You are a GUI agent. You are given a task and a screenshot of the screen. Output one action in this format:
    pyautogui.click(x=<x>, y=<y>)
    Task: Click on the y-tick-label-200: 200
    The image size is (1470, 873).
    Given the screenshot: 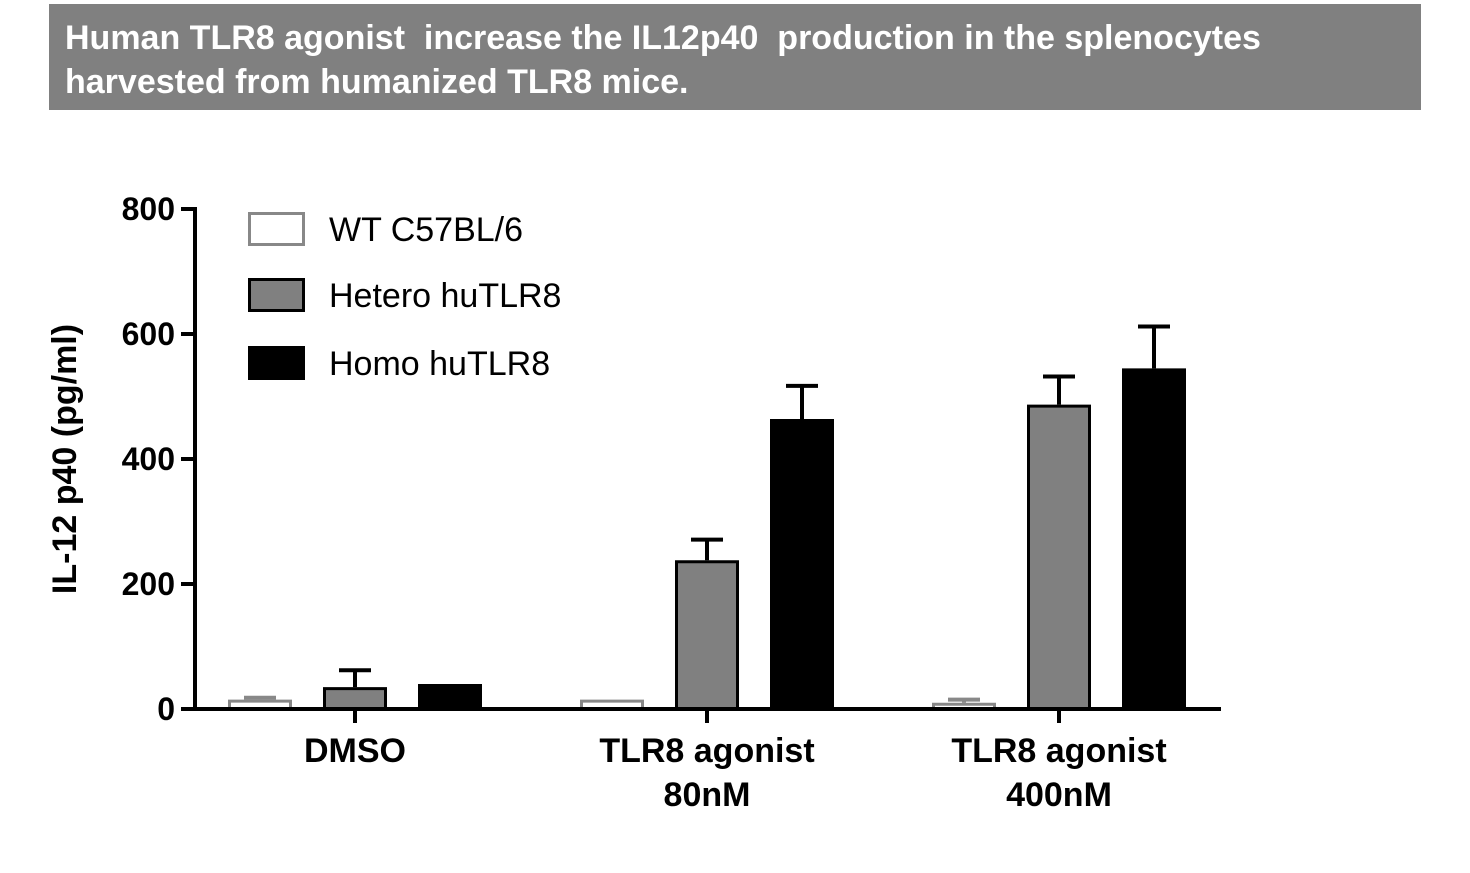 What is the action you would take?
    pyautogui.click(x=148, y=584)
    